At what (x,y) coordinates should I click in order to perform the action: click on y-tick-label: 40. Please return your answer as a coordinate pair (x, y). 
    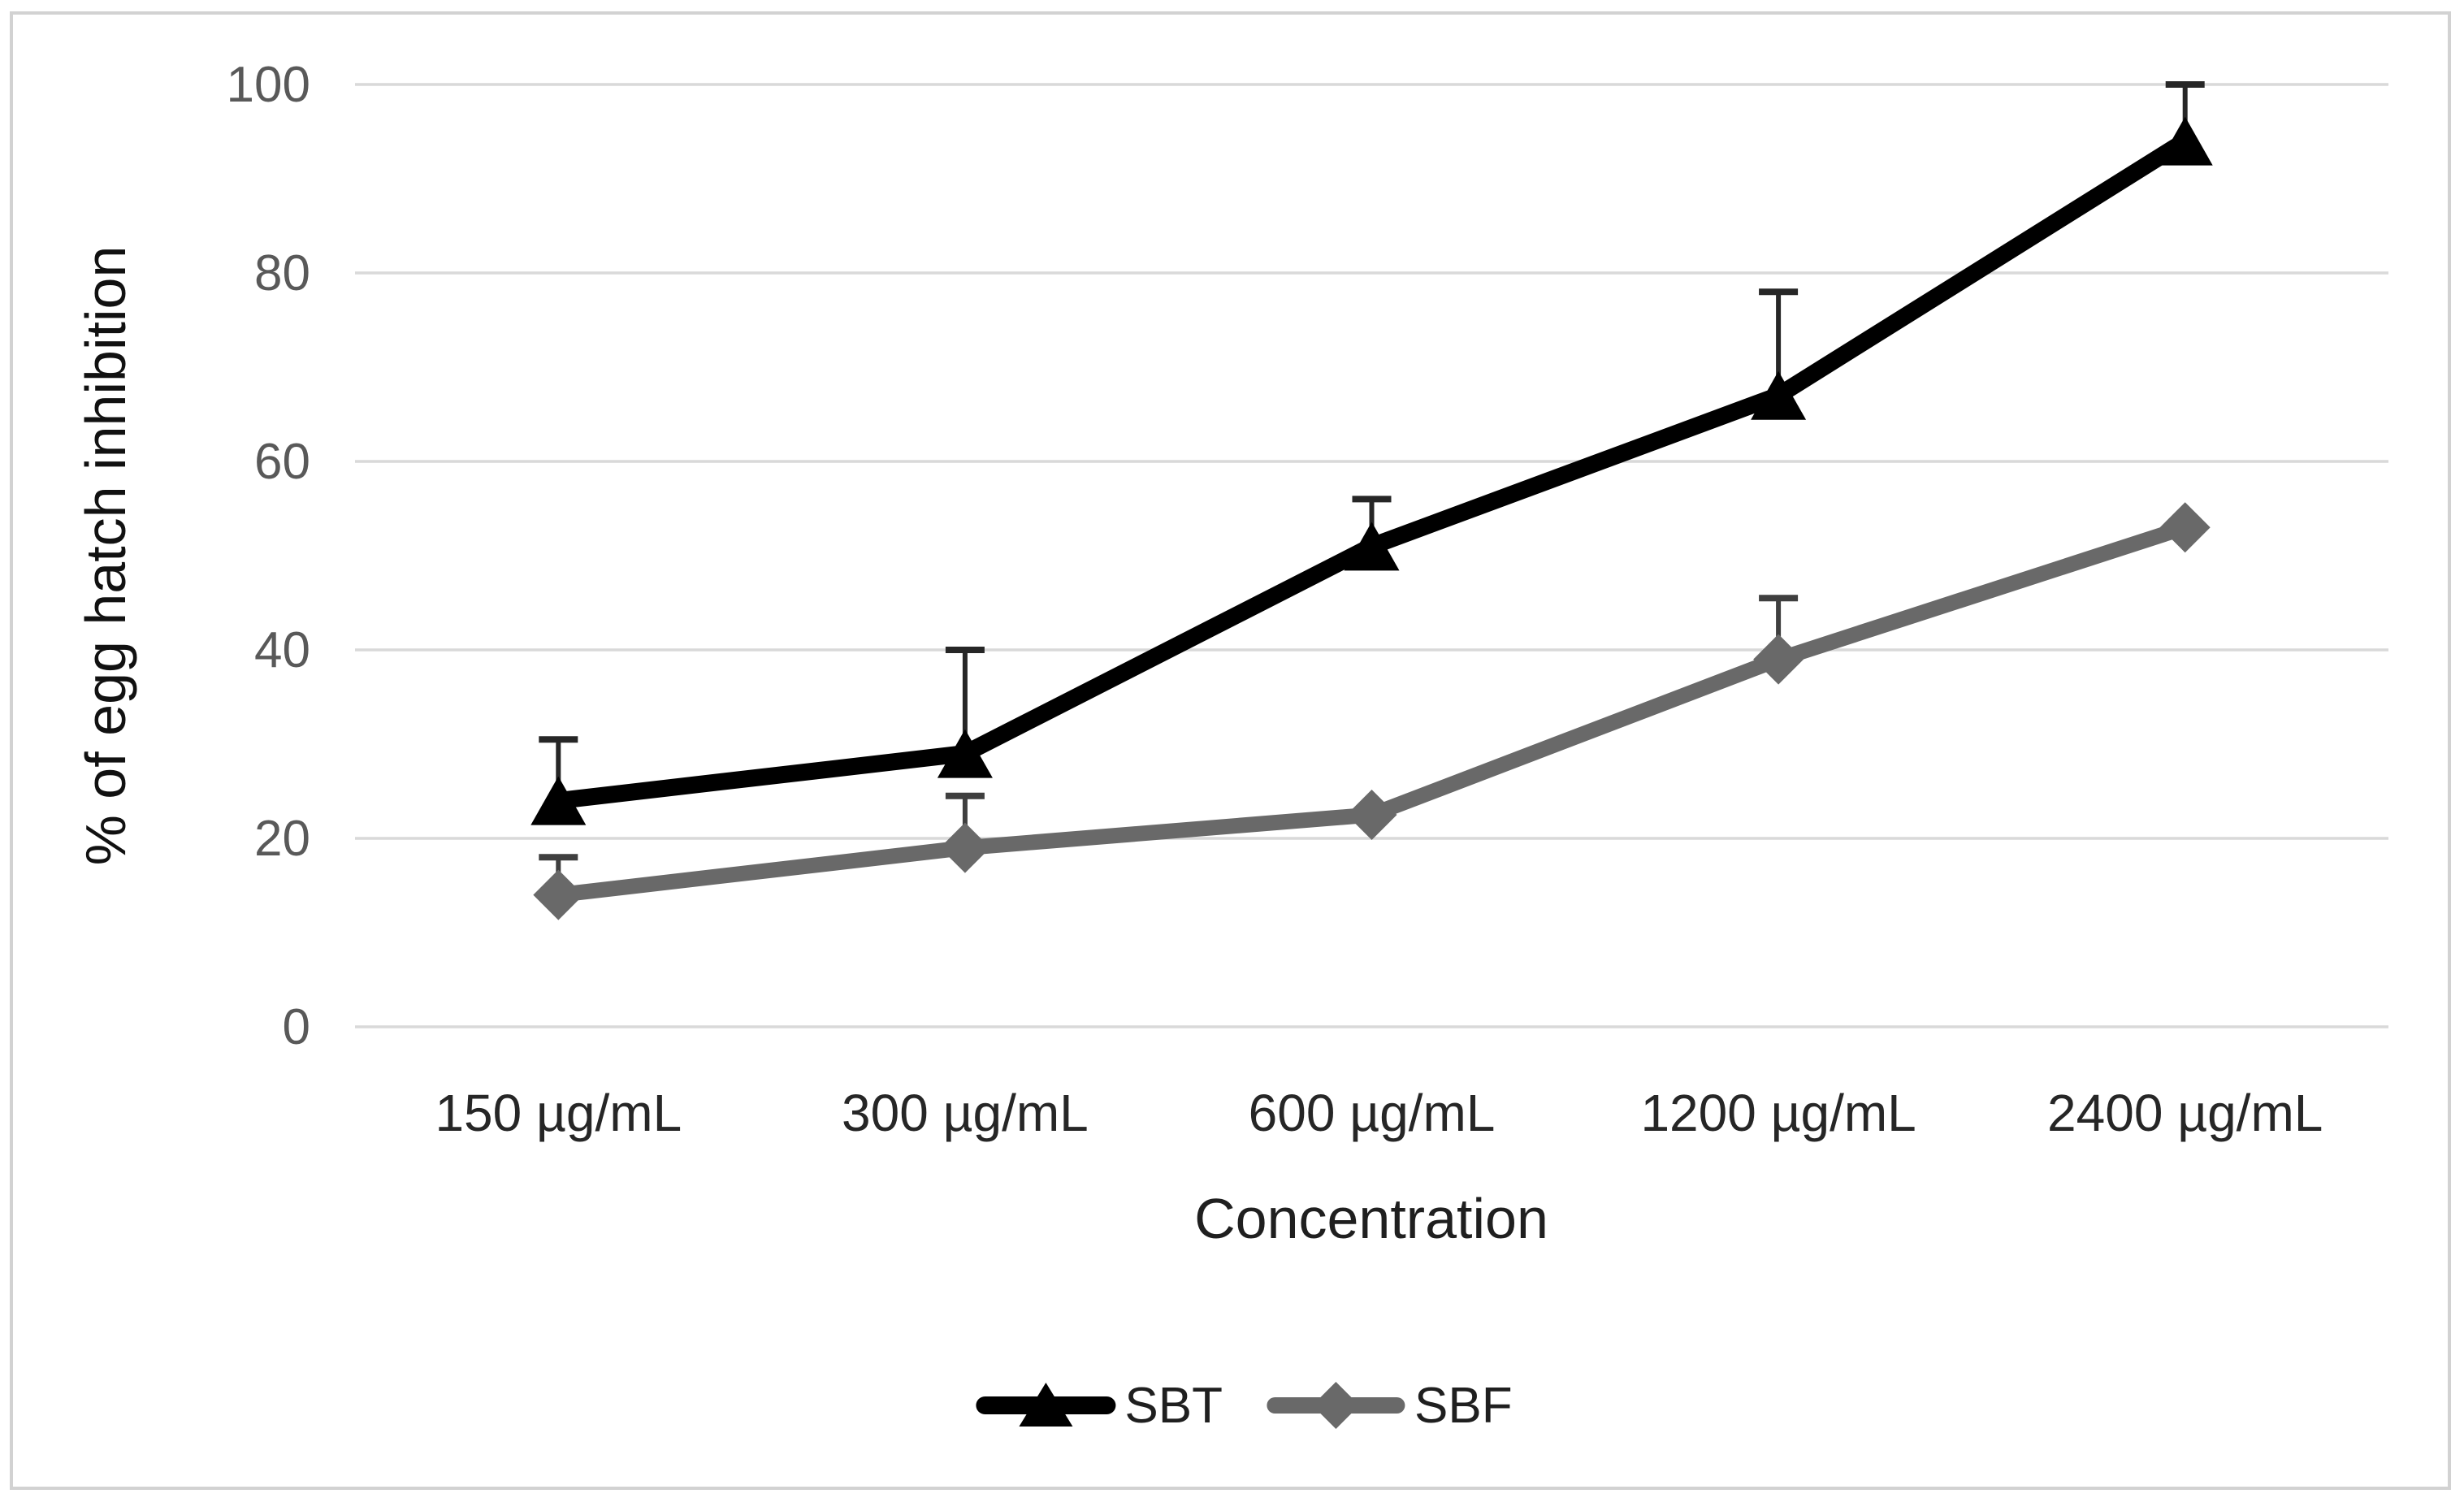
    Looking at the image, I should click on (282, 650).